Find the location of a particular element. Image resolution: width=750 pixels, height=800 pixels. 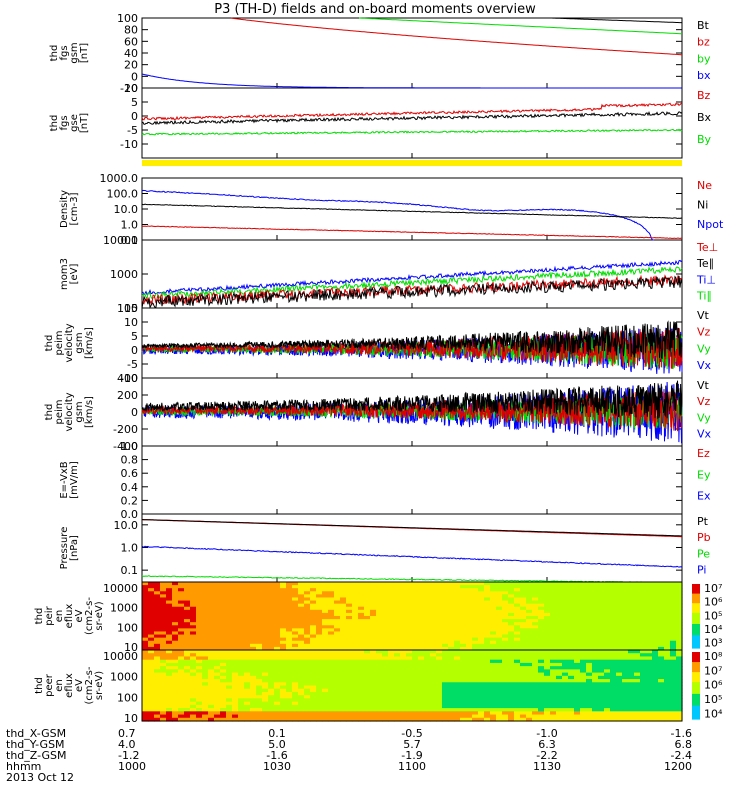

legend-Bx: Bx is located at coordinates (704, 117).